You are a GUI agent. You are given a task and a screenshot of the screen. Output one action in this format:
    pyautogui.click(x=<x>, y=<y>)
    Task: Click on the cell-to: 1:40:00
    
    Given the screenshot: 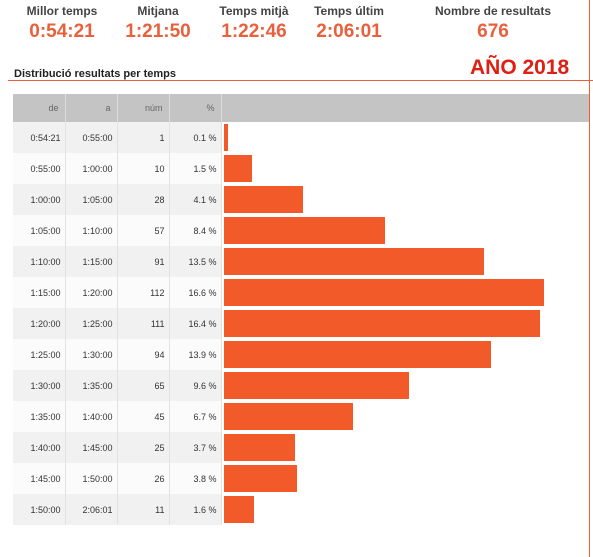 What is the action you would take?
    pyautogui.click(x=91, y=416)
    